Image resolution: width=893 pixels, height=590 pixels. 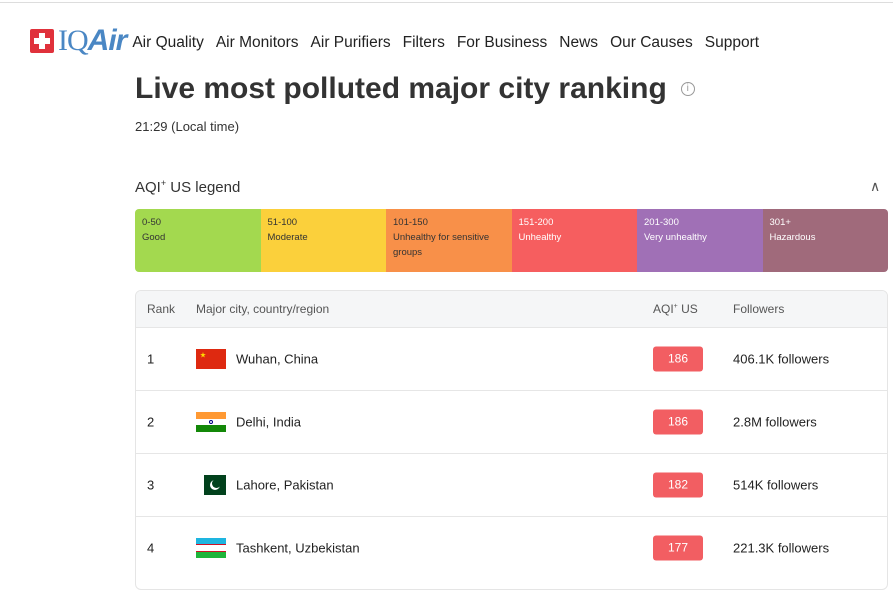 I want to click on top-border, so click(x=446, y=2).